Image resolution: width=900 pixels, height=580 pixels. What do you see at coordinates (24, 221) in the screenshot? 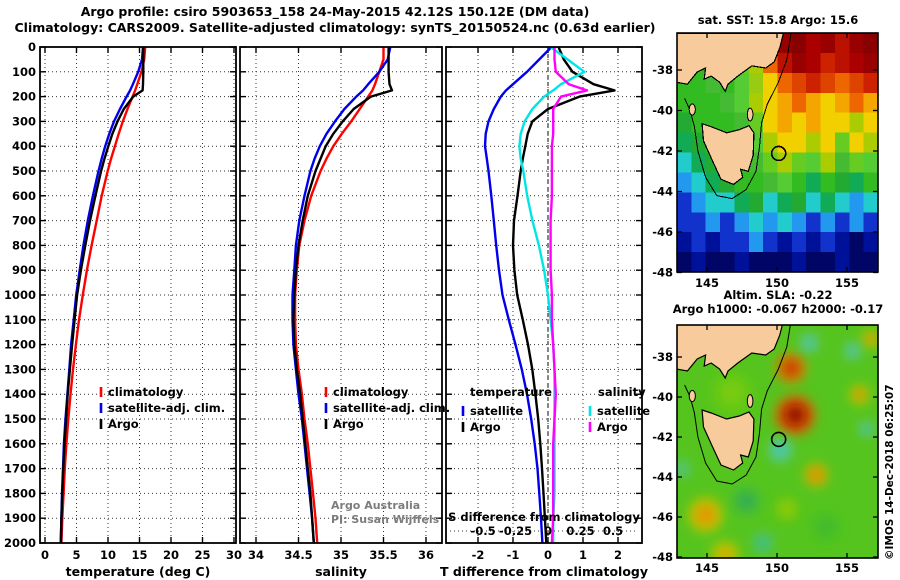
I see `tick-label: 700` at bounding box center [24, 221].